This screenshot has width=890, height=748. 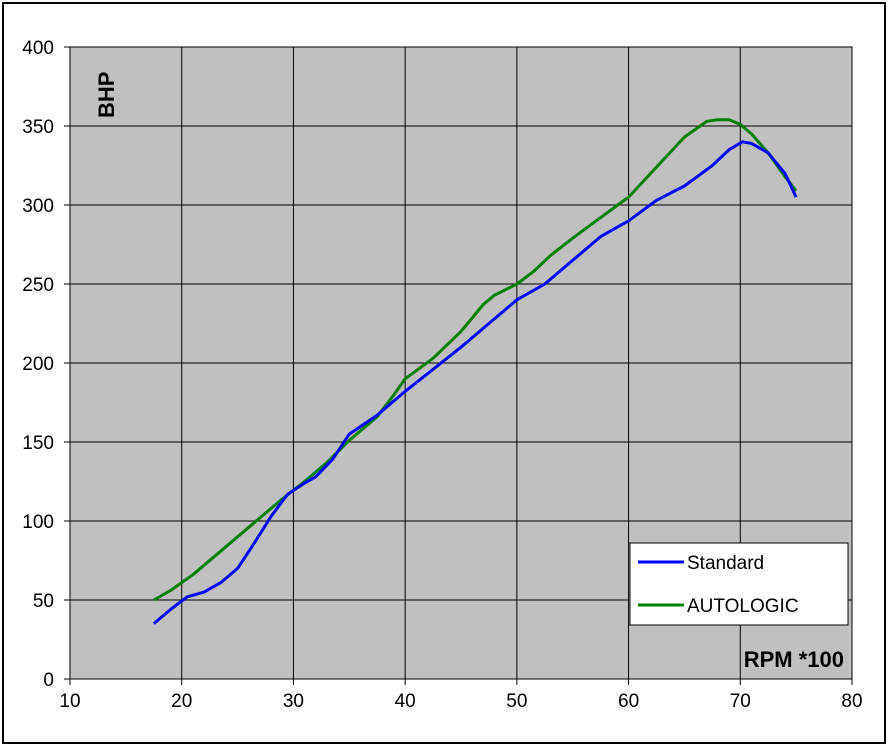 I want to click on legend-box, so click(x=739, y=584).